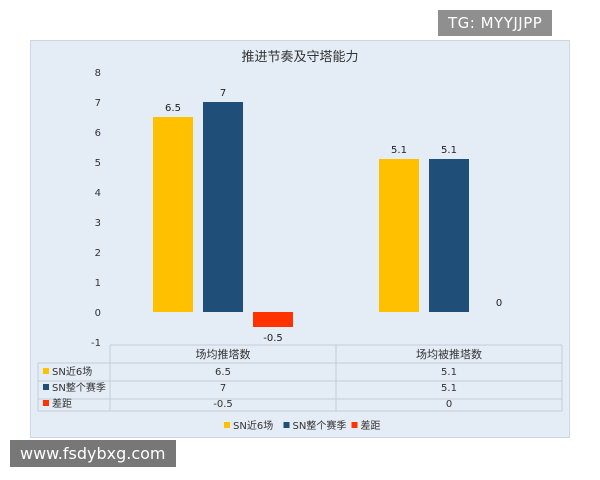 Image resolution: width=600 pixels, height=480 pixels. Describe the element at coordinates (300, 57) in the screenshot. I see `chart-title: 推进节奏及守塔能力` at that location.